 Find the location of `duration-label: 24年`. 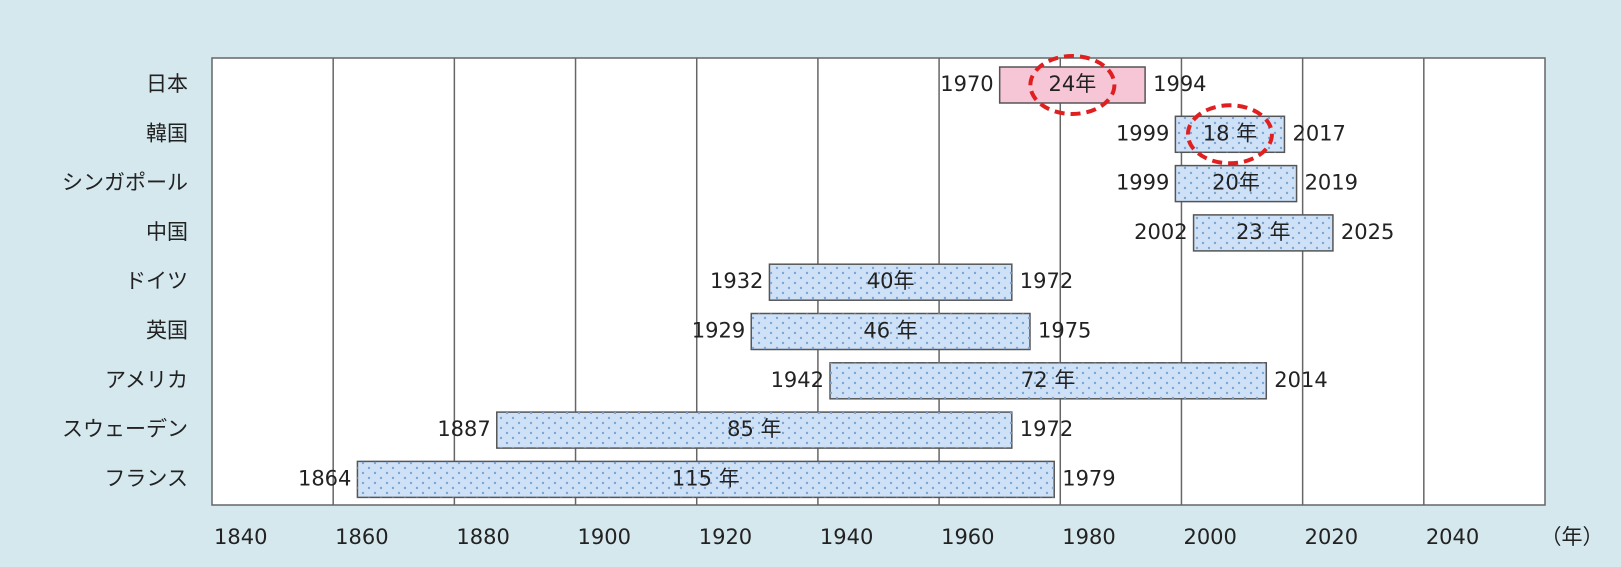

duration-label: 24年 is located at coordinates (1073, 84).